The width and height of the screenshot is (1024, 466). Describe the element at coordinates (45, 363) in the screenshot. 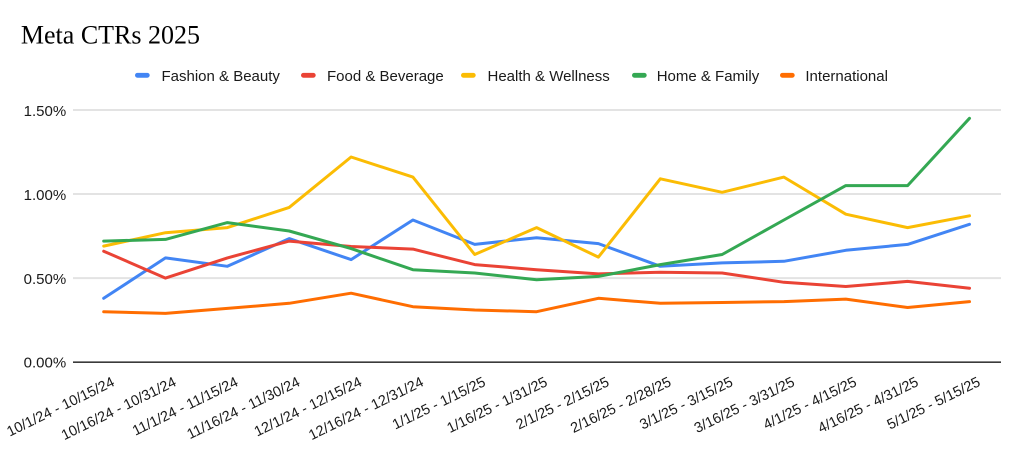

I see `svg-text: 0.00%` at that location.